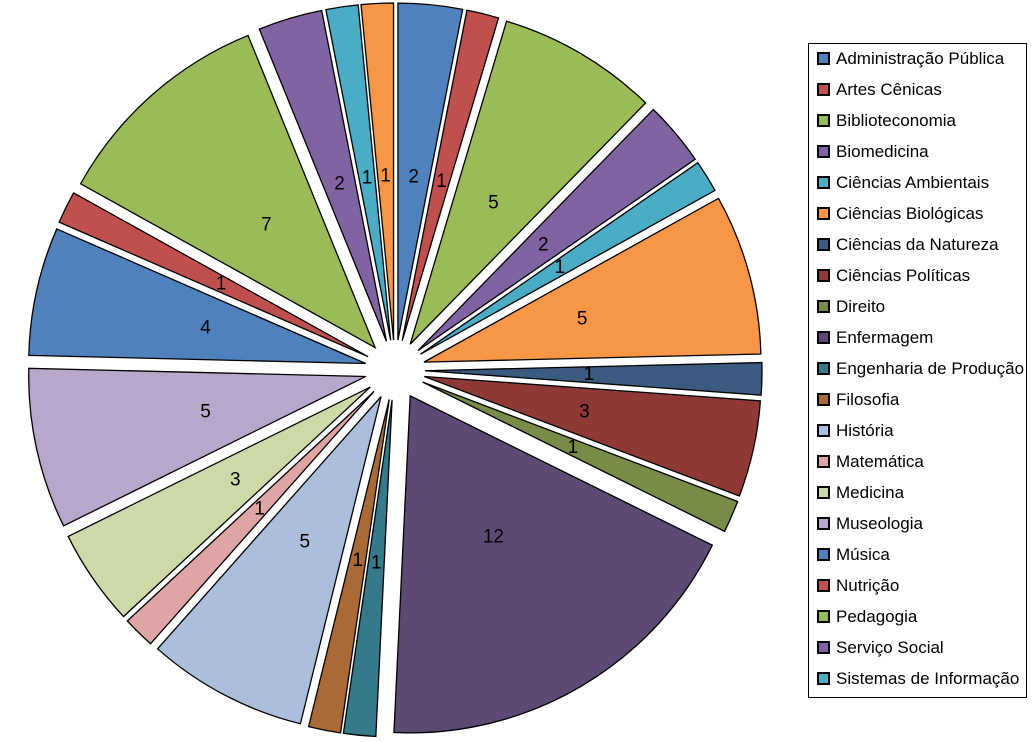 This screenshot has height=742, width=1032. Describe the element at coordinates (266, 224) in the screenshot. I see `svg-text: 7` at that location.